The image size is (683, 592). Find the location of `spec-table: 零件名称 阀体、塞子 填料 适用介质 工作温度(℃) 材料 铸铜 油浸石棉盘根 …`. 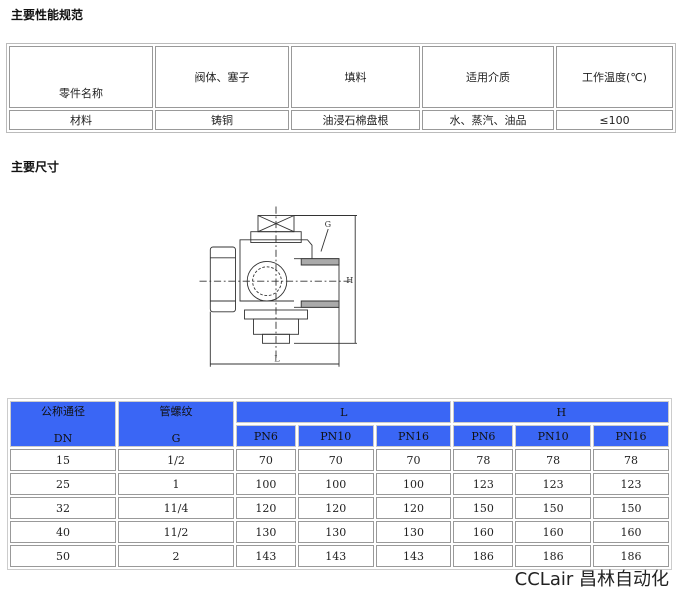

spec-table: 零件名称 阀体、塞子 填料 适用介质 工作温度(℃) 材料 铸铜 油浸石棉盘根 … is located at coordinates (341, 88).